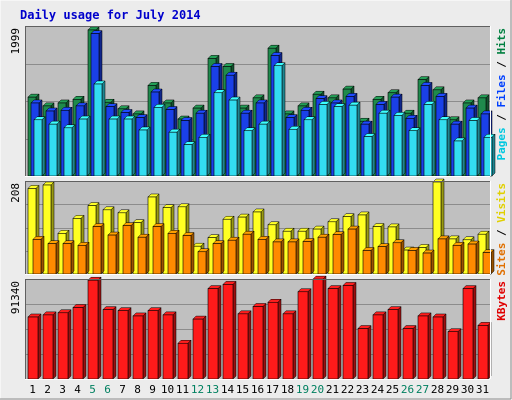 The image size is (512, 400). I want to click on x-tick-day-16: 16, so click(257, 389).